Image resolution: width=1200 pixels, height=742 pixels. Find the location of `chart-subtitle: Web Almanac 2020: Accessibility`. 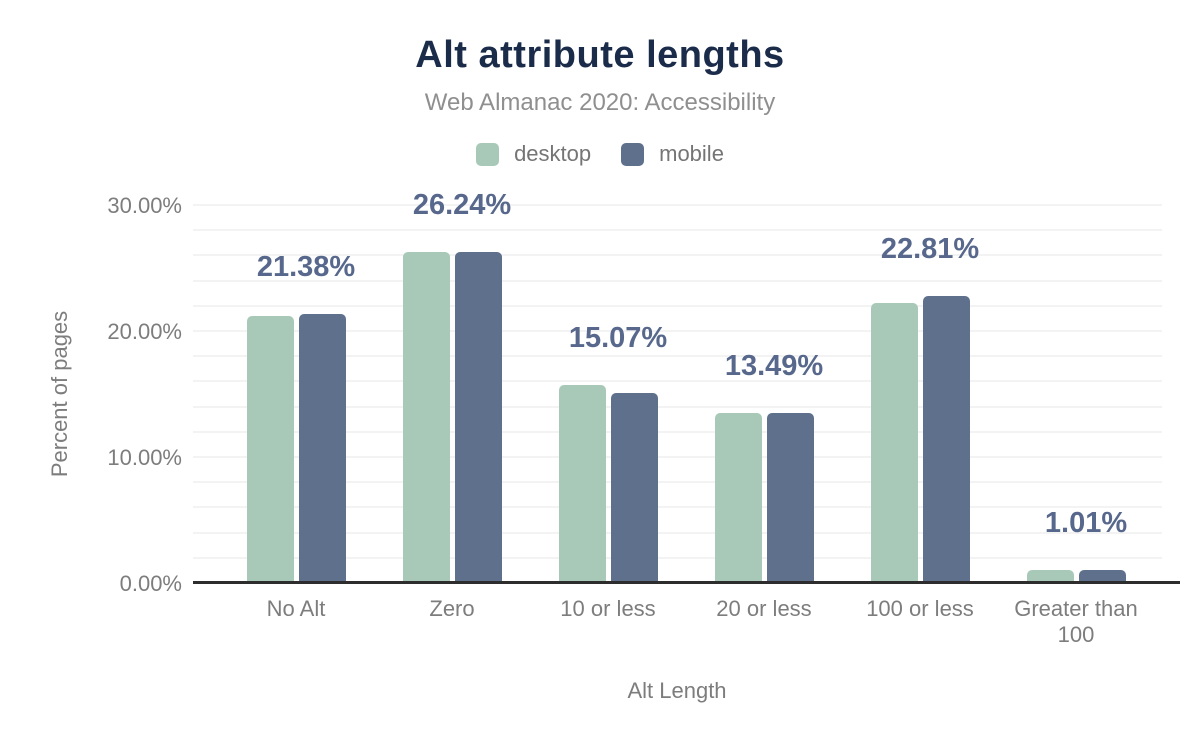

chart-subtitle: Web Almanac 2020: Accessibility is located at coordinates (600, 102).